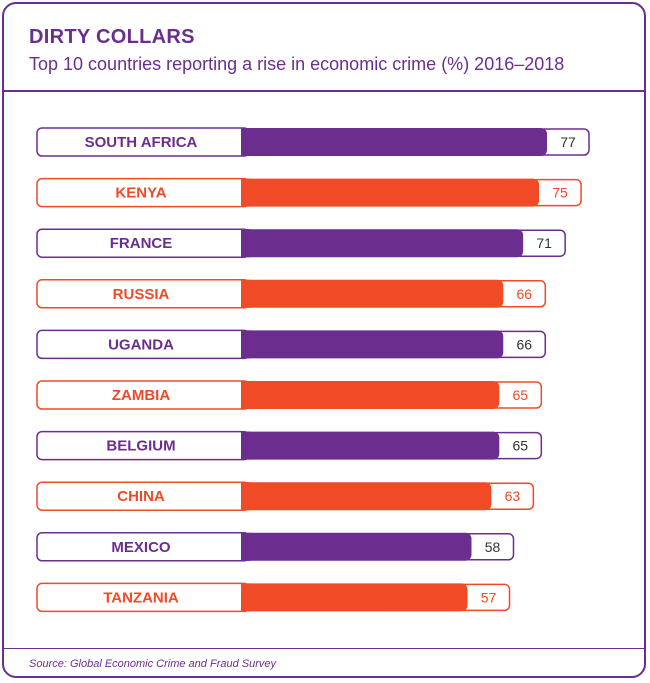 The height and width of the screenshot is (683, 650). What do you see at coordinates (560, 193) in the screenshot?
I see `value-label: 75` at bounding box center [560, 193].